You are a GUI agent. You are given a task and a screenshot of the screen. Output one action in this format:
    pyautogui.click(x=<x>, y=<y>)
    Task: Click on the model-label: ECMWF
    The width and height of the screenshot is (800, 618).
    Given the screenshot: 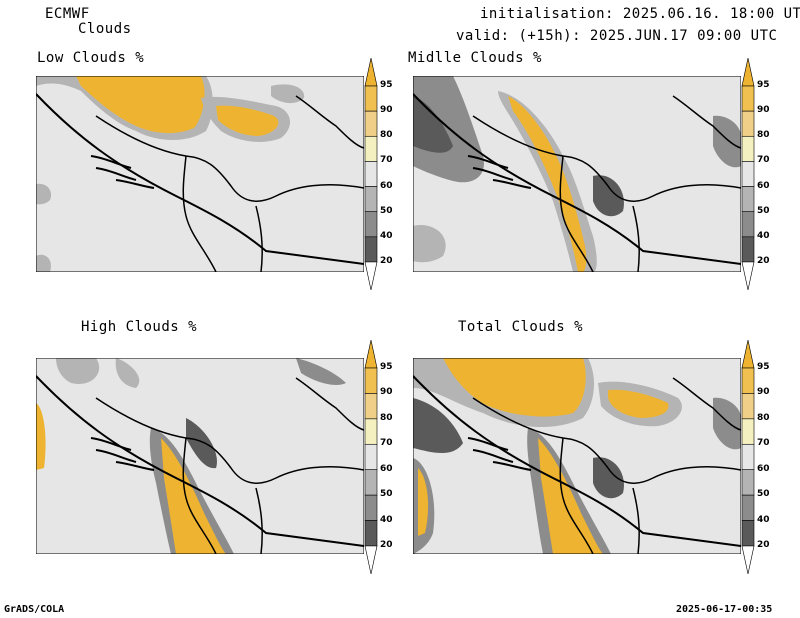 What is the action you would take?
    pyautogui.click(x=67, y=14)
    